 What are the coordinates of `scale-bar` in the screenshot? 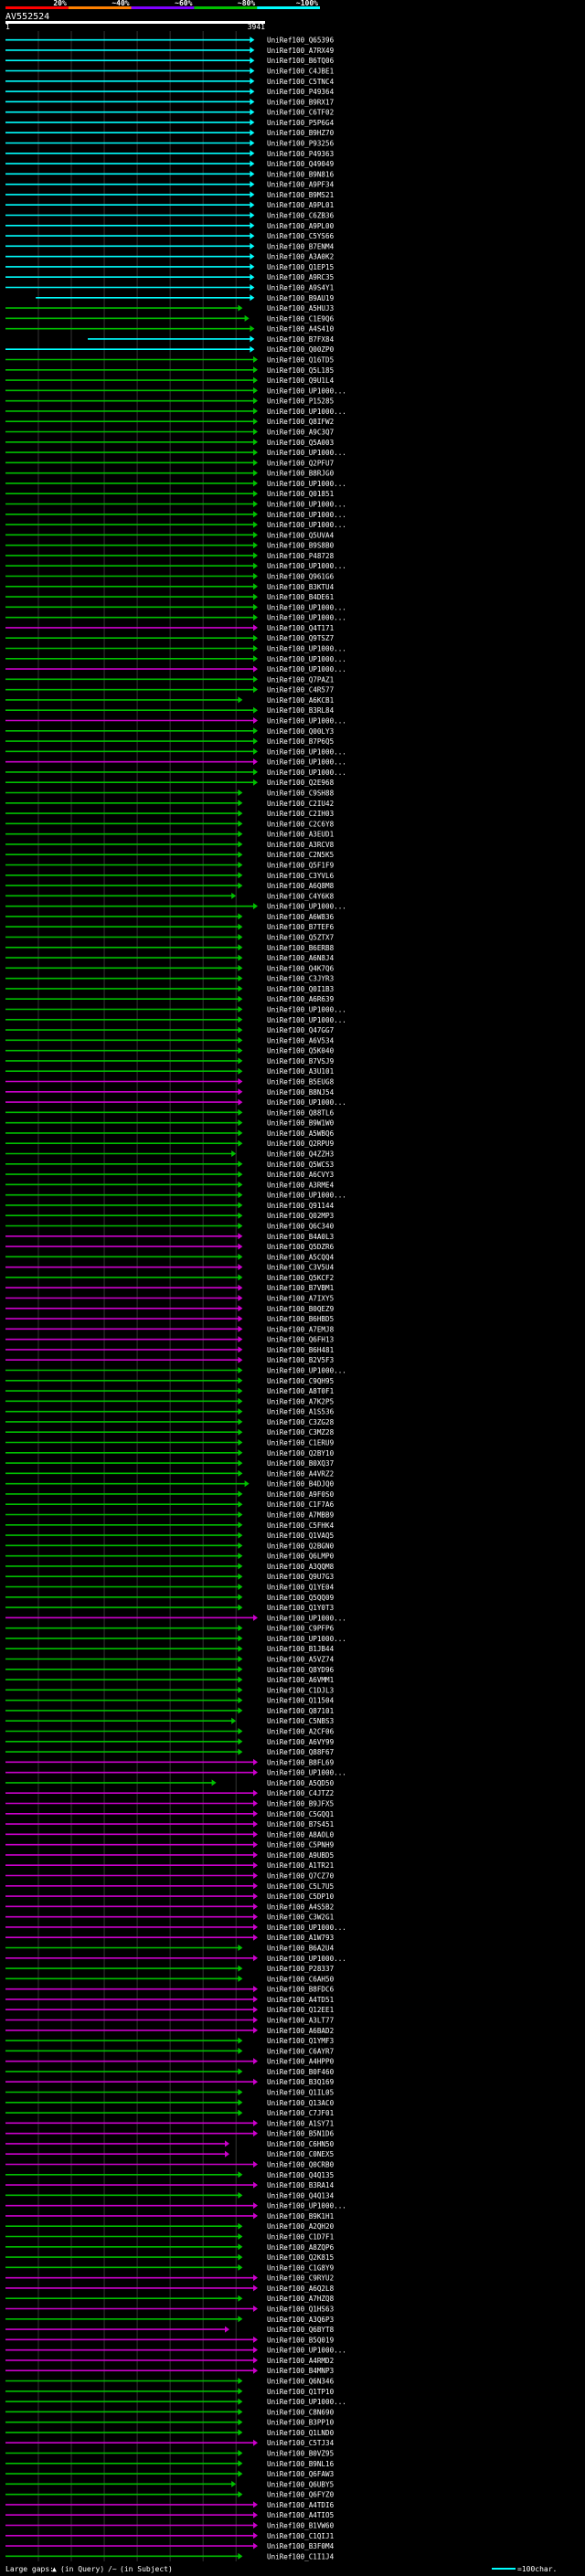 It's located at (504, 2569).